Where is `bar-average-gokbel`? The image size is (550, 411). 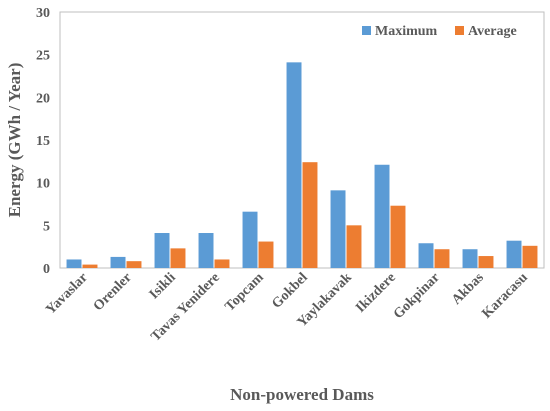
bar-average-gokbel is located at coordinates (310, 215).